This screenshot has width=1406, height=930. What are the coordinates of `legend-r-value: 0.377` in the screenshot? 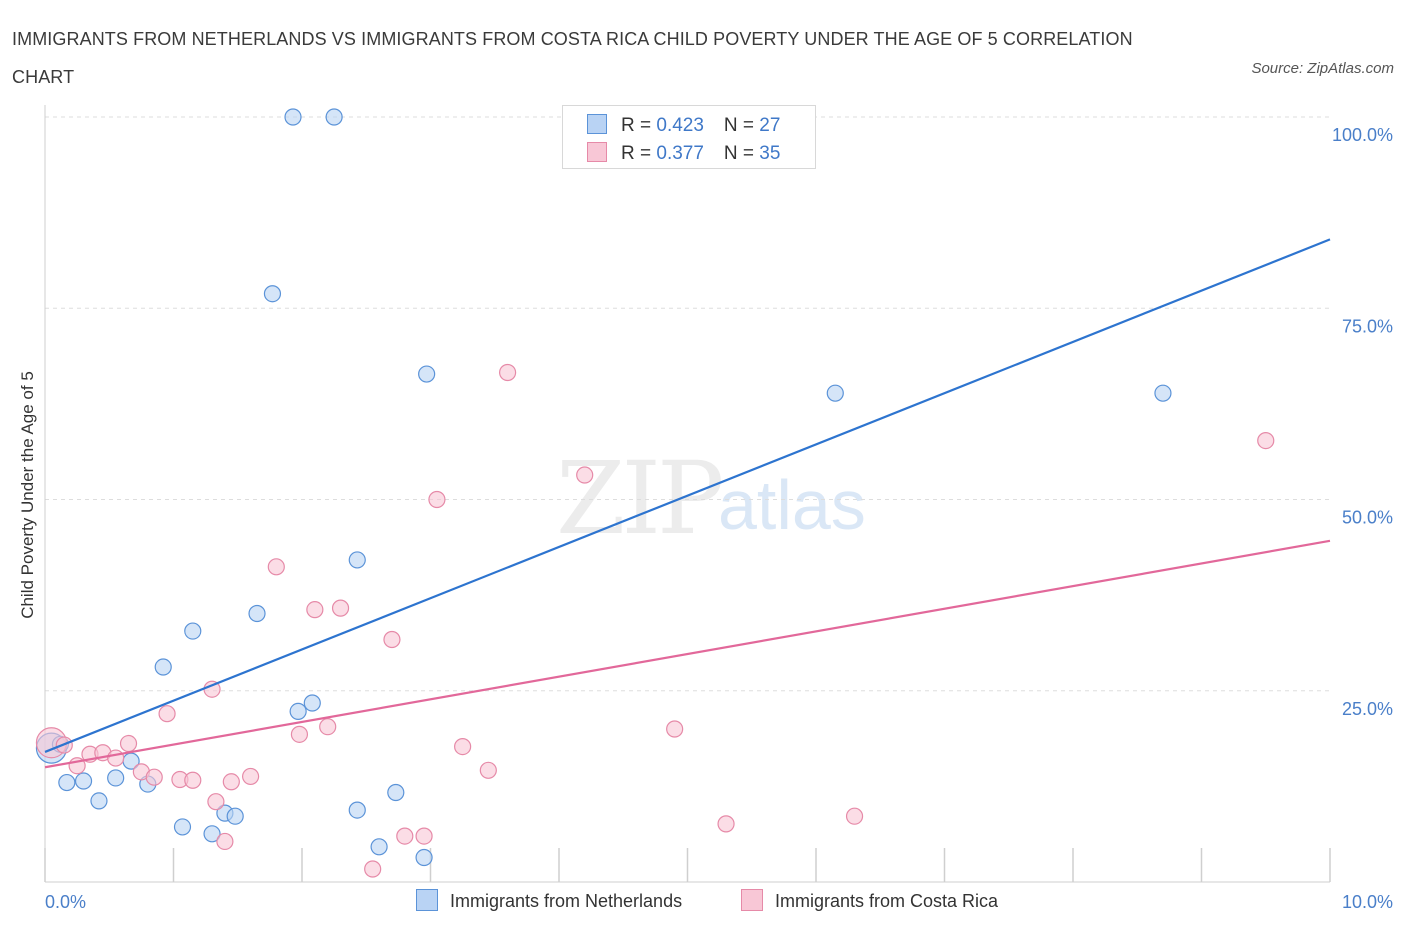 It's located at (680, 153).